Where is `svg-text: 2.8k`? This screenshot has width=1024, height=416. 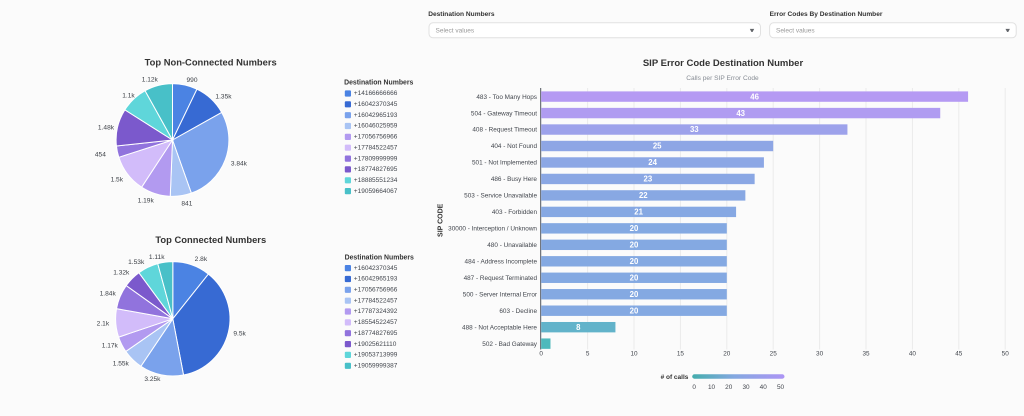
svg-text: 2.8k is located at coordinates (201, 259).